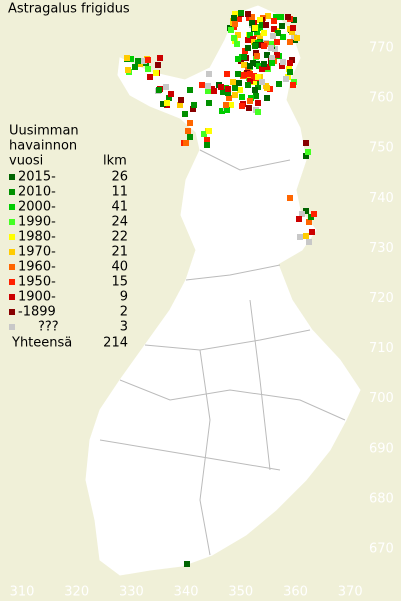 This screenshot has height=601, width=401. I want to click on east-label: 330, so click(131, 592).